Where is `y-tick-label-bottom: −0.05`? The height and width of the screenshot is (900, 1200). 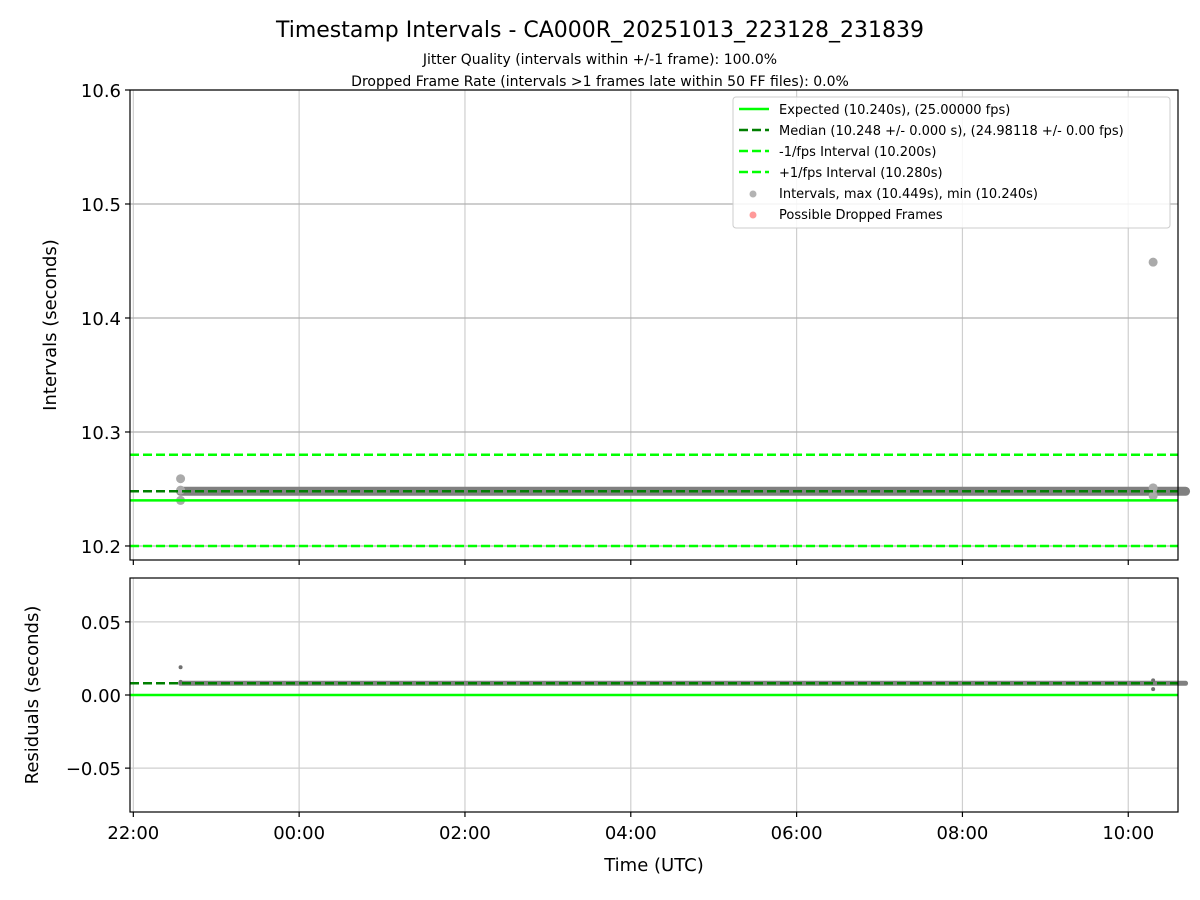 y-tick-label-bottom: −0.05 is located at coordinates (93, 769).